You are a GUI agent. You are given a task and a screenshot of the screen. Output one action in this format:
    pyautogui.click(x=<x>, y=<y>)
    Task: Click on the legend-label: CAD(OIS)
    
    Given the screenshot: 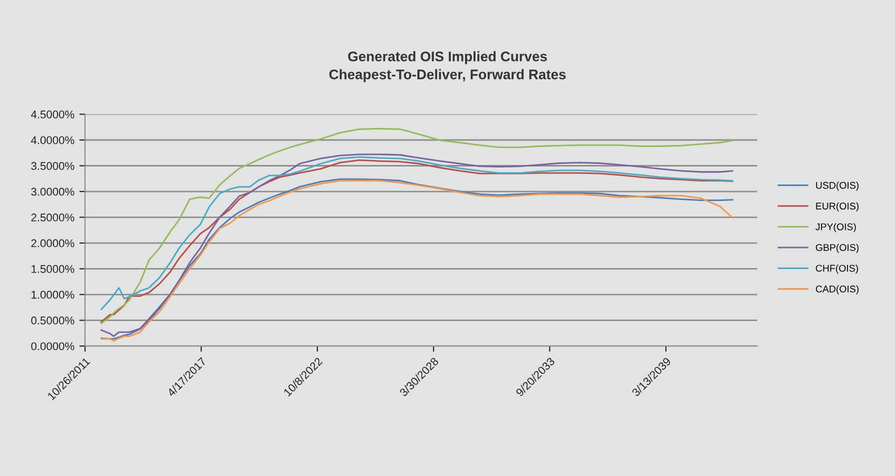 What is the action you would take?
    pyautogui.click(x=837, y=289)
    